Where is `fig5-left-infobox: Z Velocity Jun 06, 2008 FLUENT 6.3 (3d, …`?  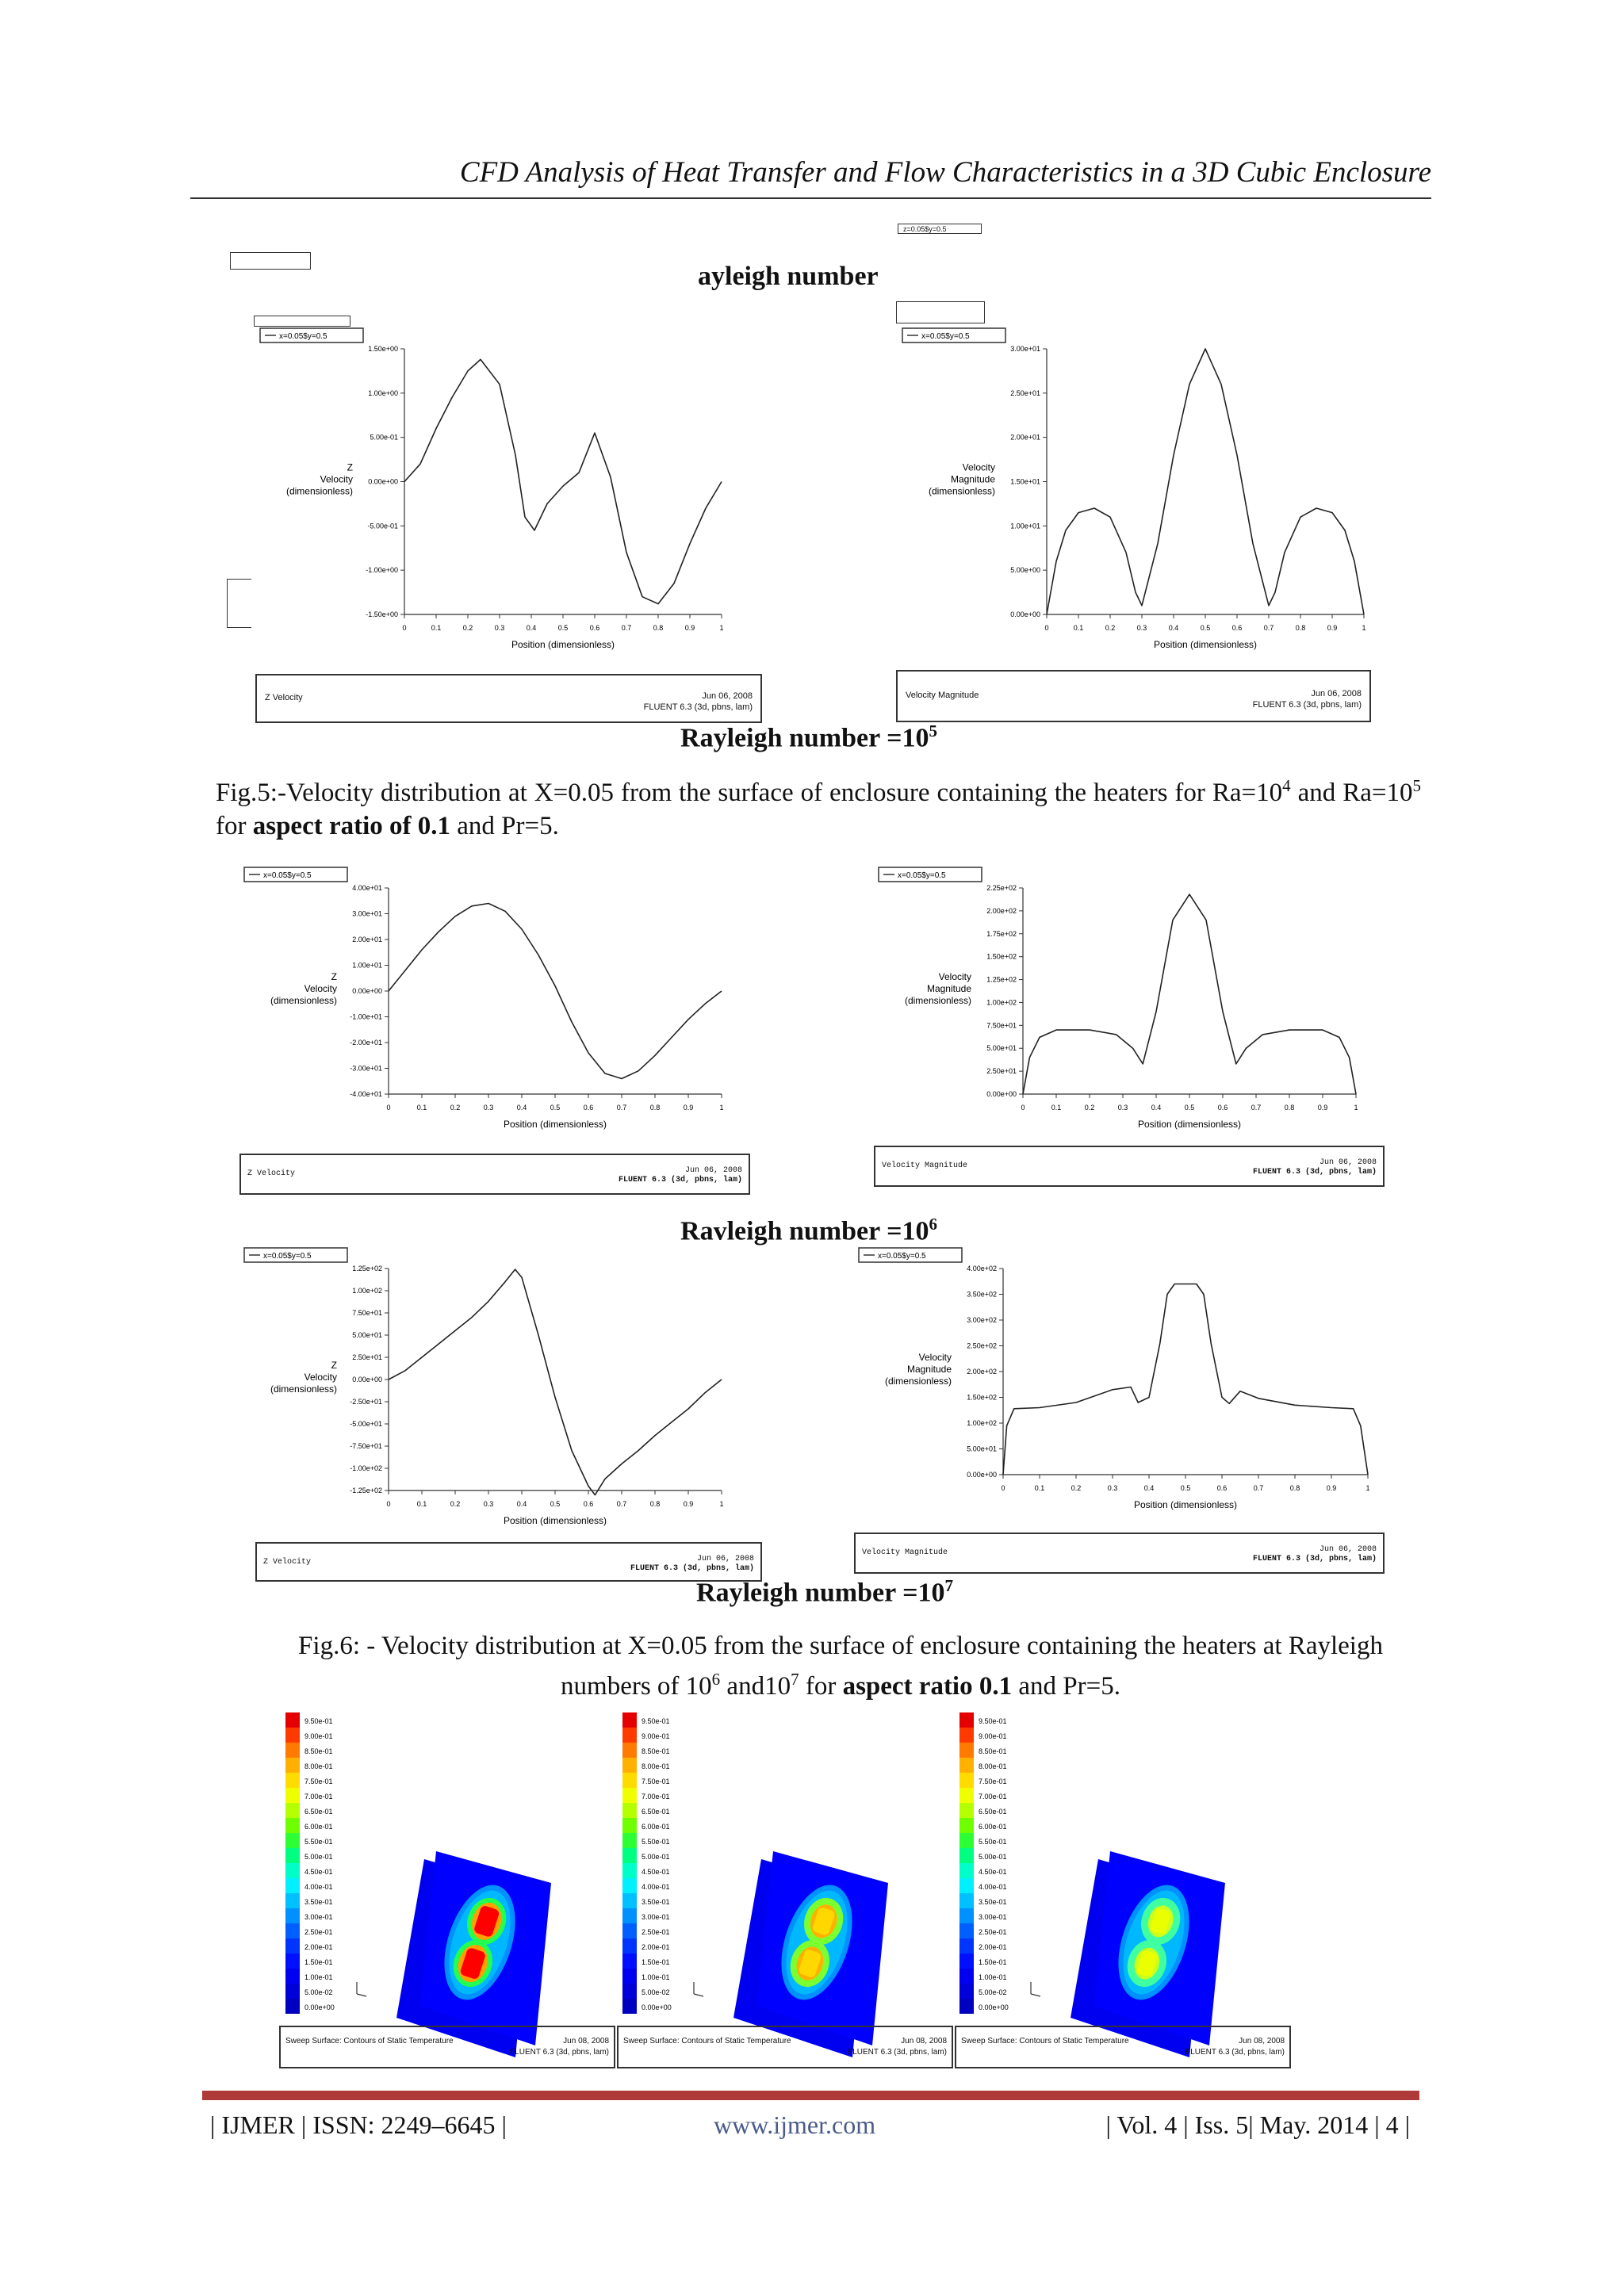 fig5-left-infobox: Z Velocity Jun 06, 2008 FLUENT 6.3 (3d, … is located at coordinates (508, 698).